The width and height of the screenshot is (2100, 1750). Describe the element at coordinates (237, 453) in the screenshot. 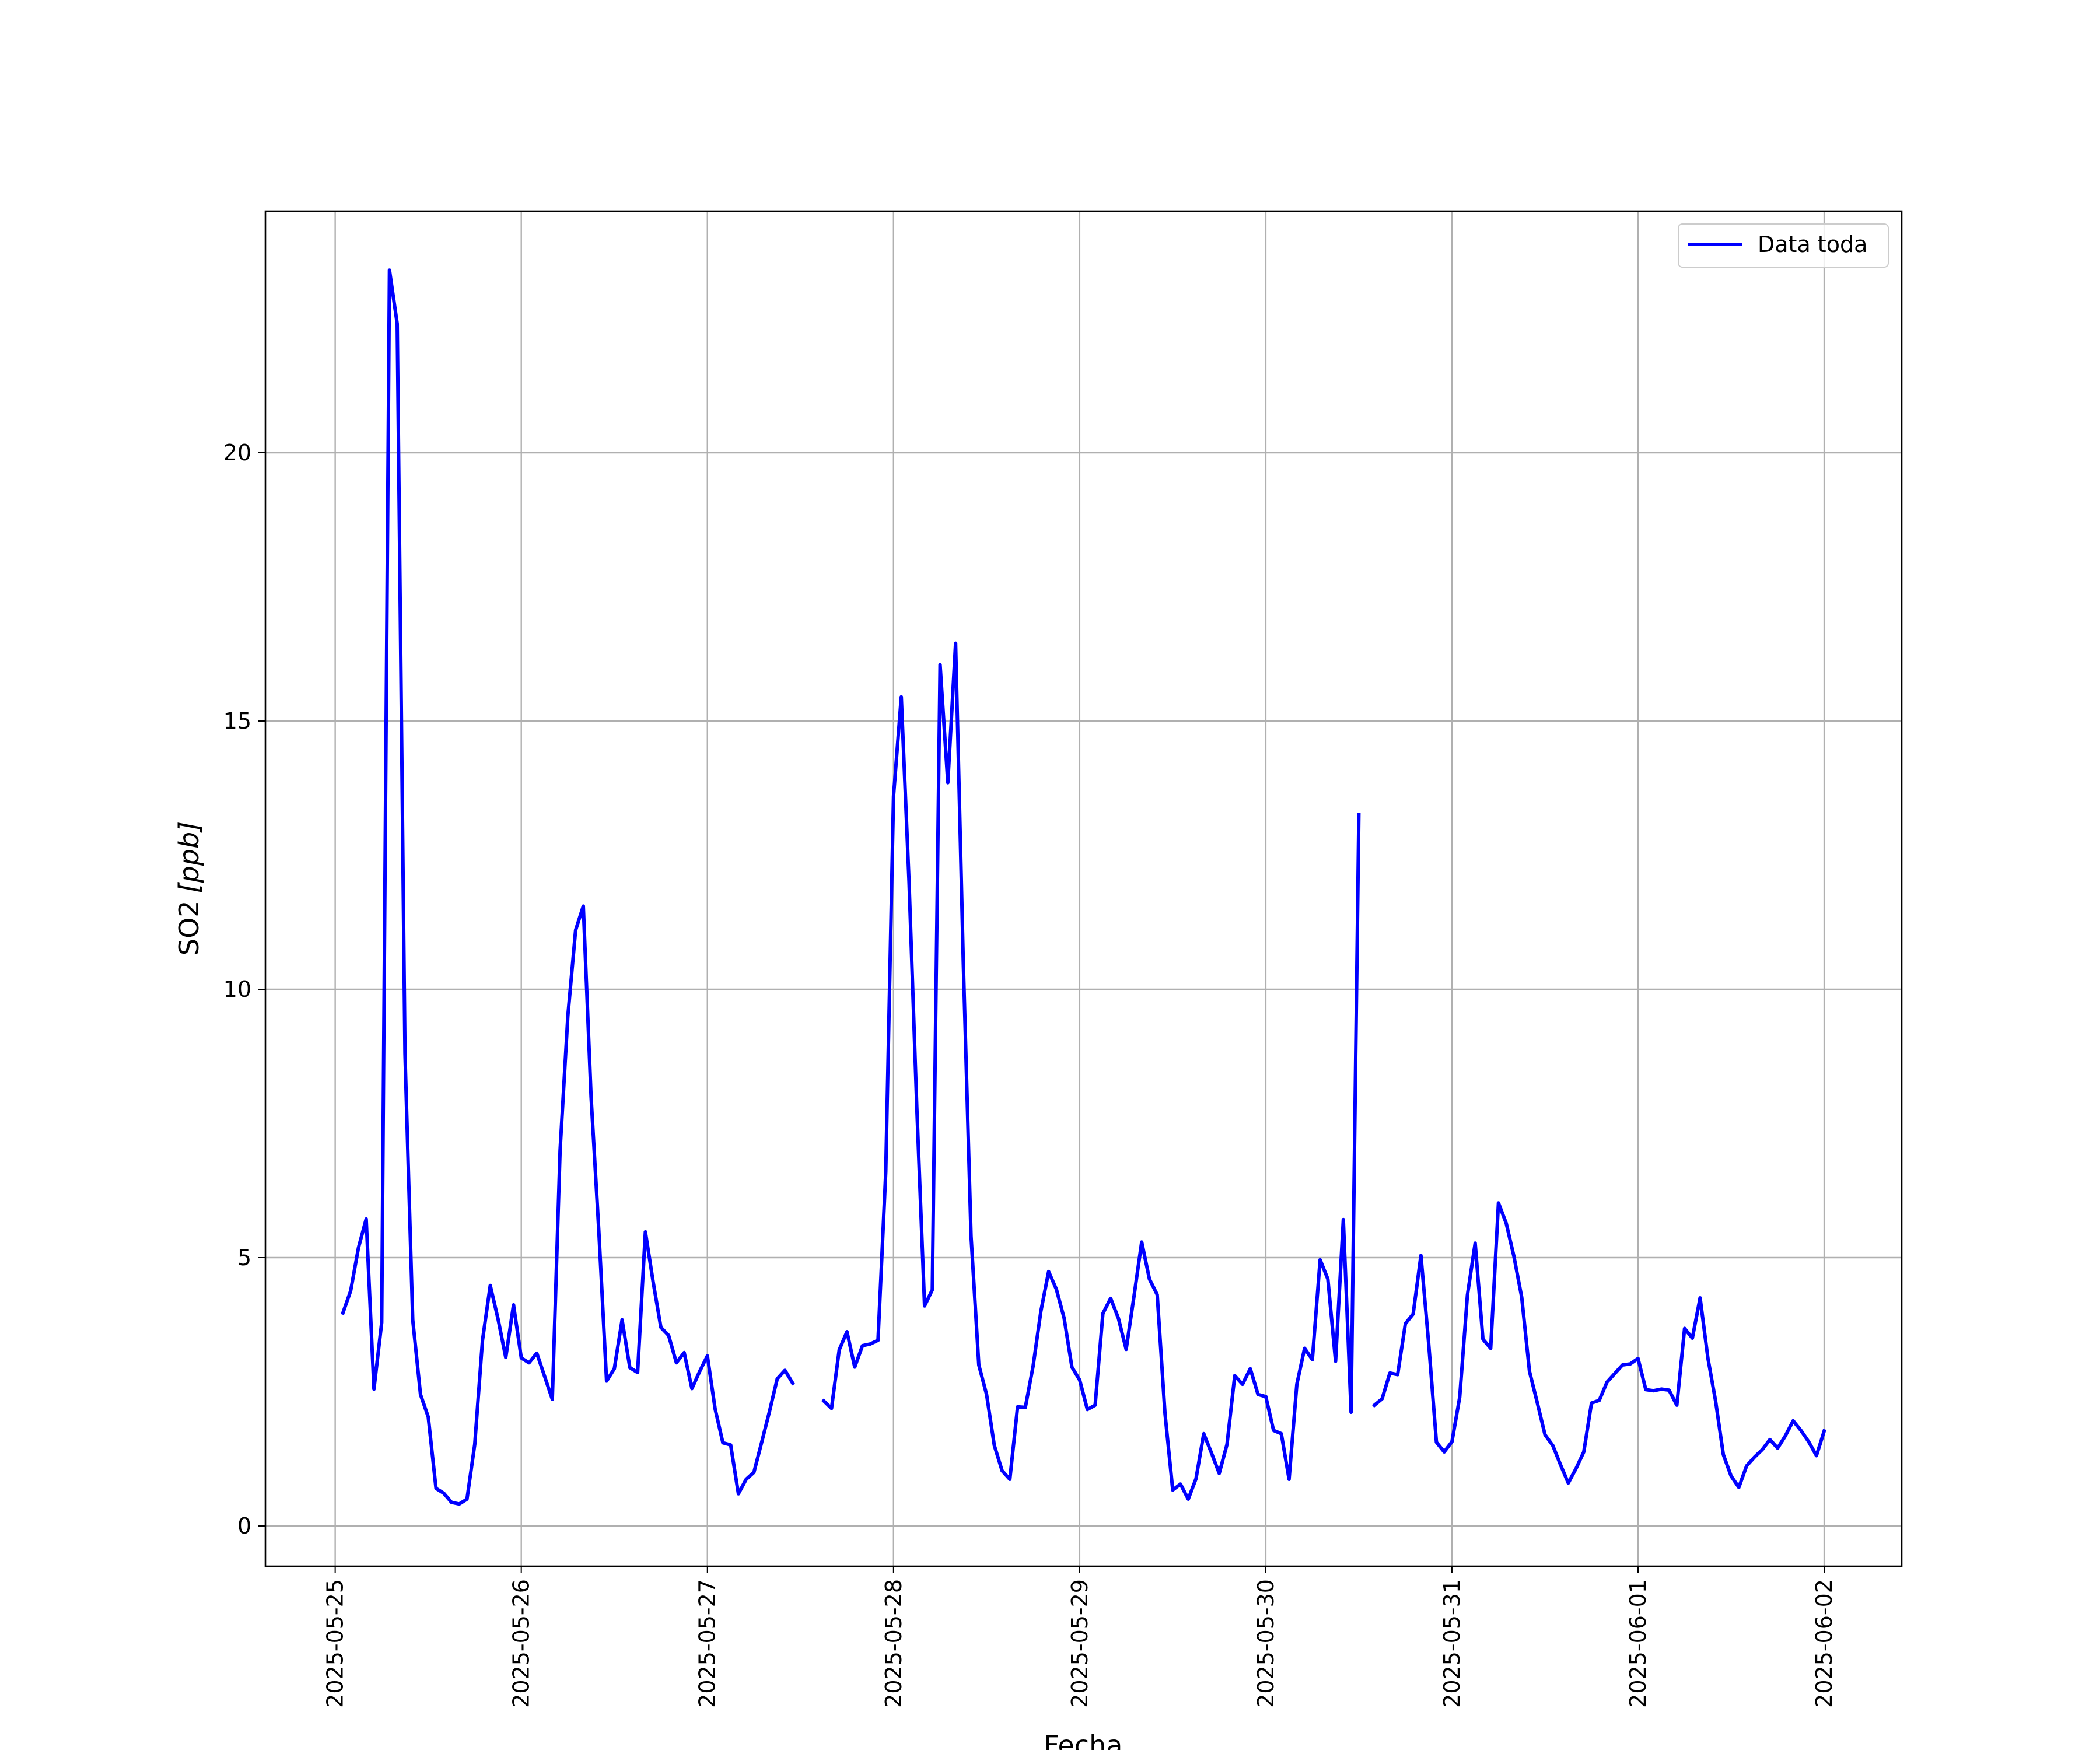

I see `y-tick-label: 20` at that location.